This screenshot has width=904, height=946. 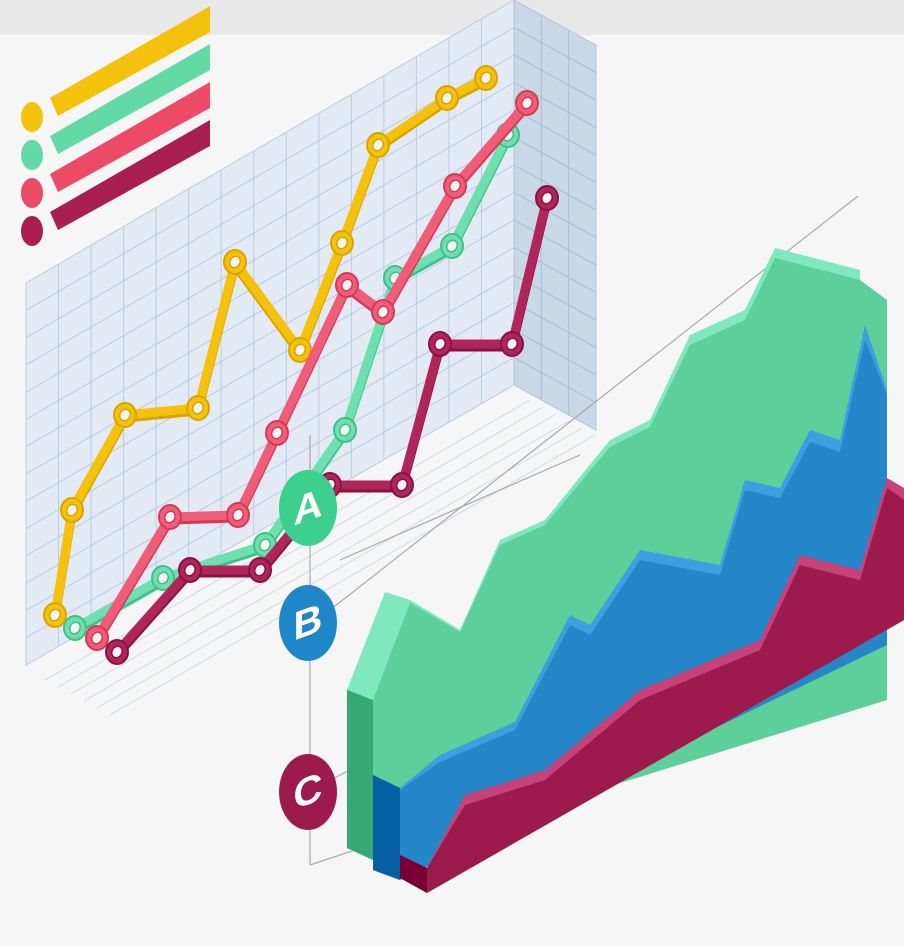 I want to click on legend, so click(x=115, y=126).